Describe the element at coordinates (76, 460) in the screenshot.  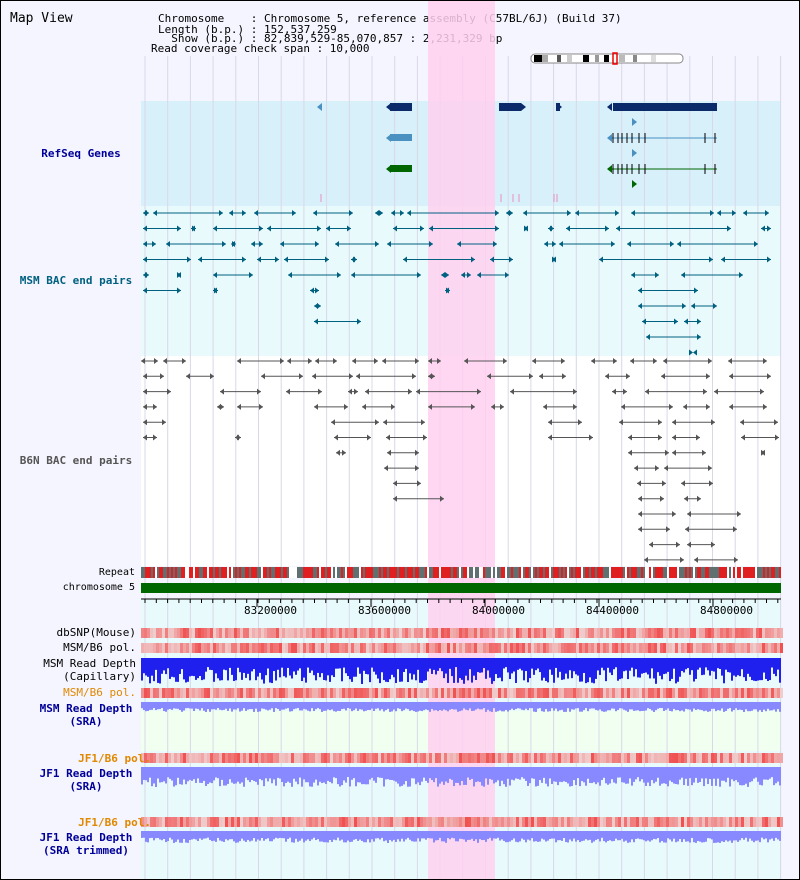
I see `b6n-bac-label: B6N BAC end pairs` at that location.